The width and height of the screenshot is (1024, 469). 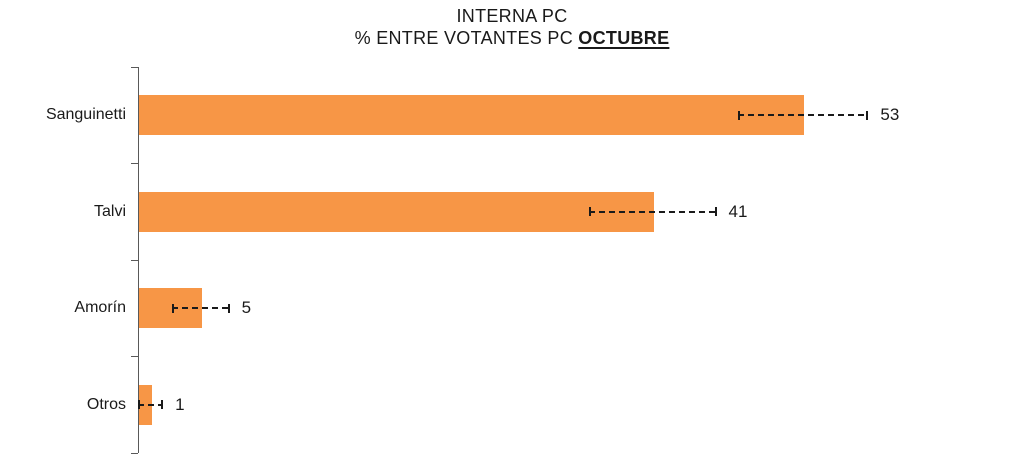 I want to click on value-label-sanguinetti: 53, so click(x=890, y=115).